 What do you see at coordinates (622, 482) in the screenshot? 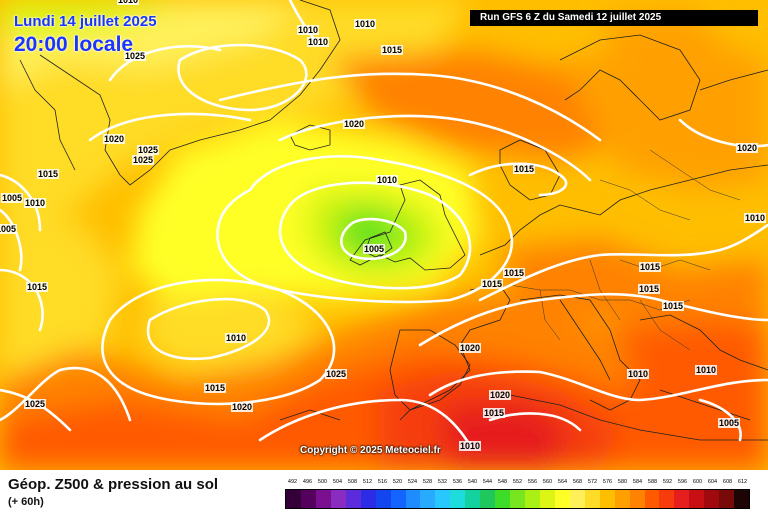
I see `scale-label: 580` at bounding box center [622, 482].